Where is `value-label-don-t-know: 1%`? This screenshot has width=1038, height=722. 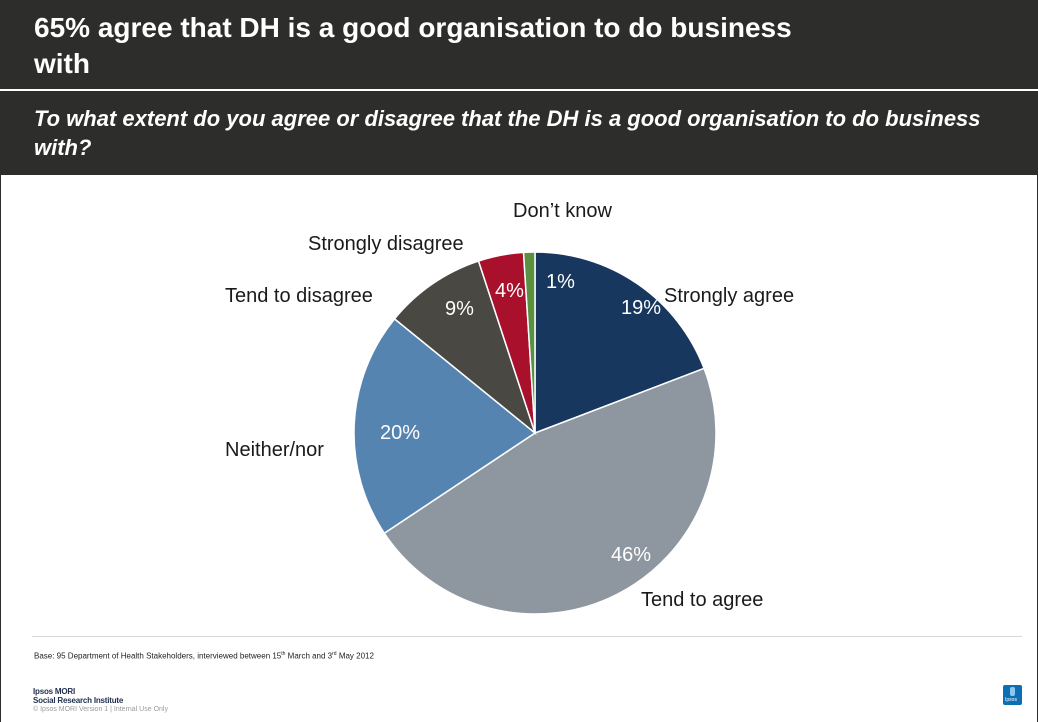 value-label-don-t-know: 1% is located at coordinates (560, 282).